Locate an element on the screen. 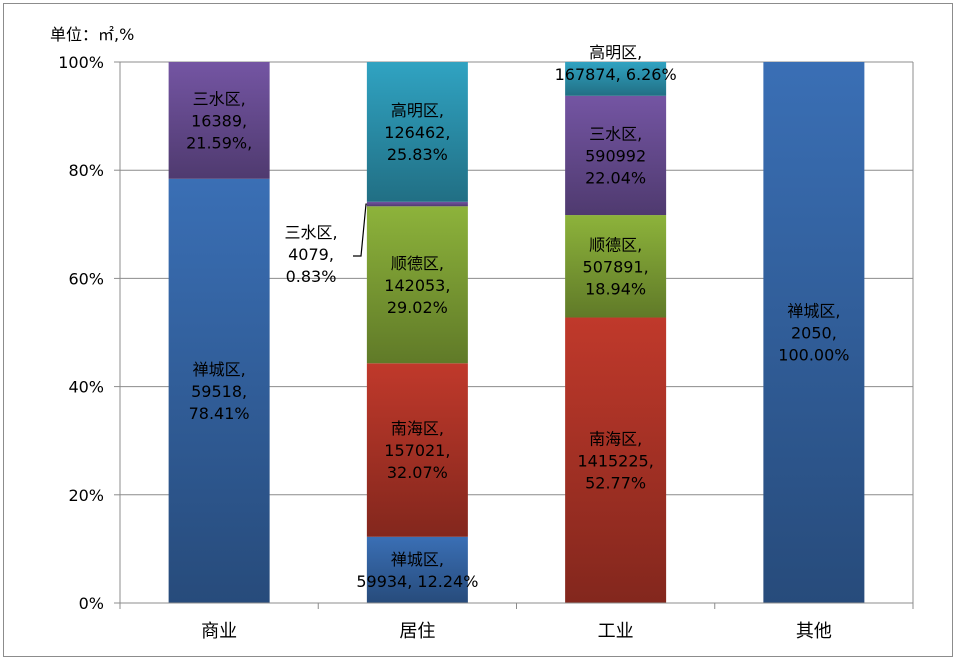 The image size is (958, 662). data-label: 三水区, 16389, 21.59%, is located at coordinates (219, 120).